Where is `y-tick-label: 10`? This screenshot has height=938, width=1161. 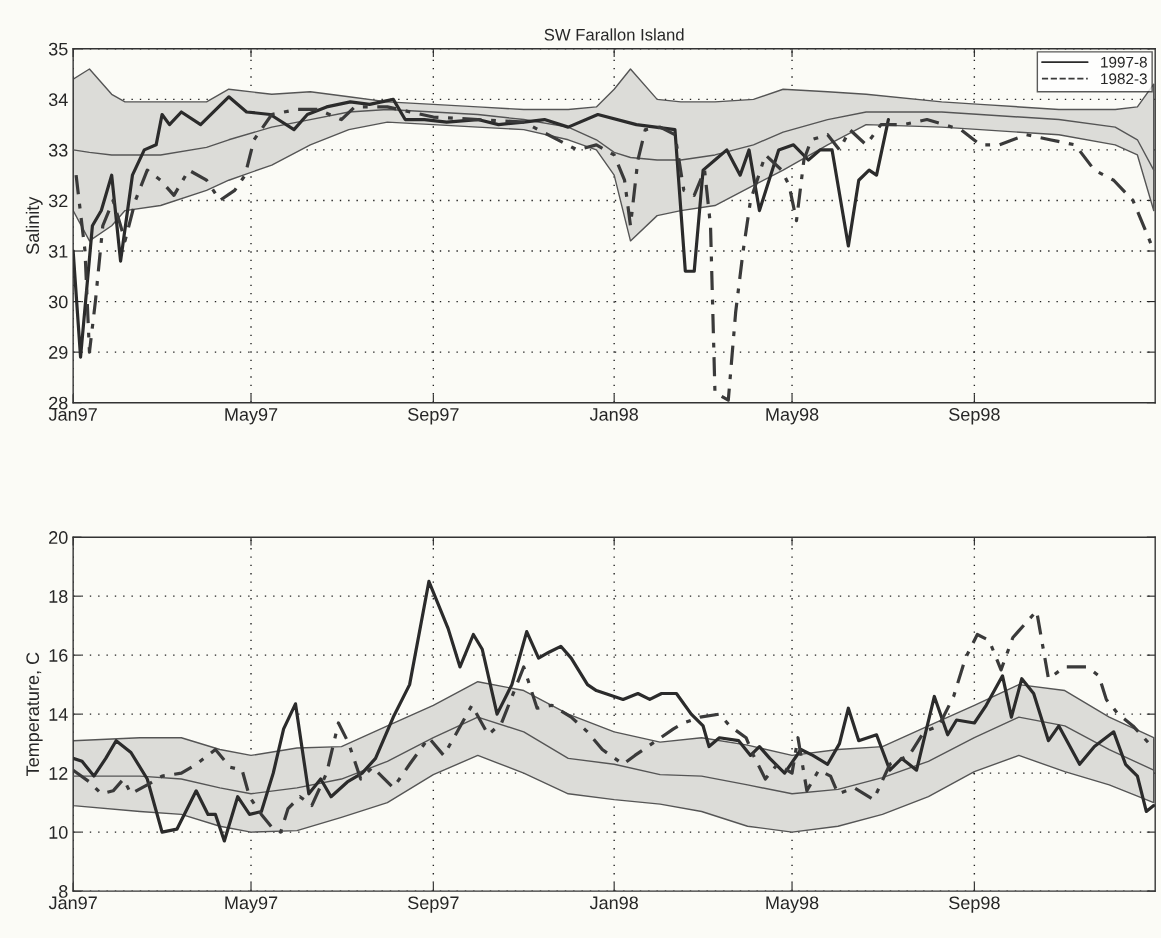
y-tick-label: 10 is located at coordinates (58, 832).